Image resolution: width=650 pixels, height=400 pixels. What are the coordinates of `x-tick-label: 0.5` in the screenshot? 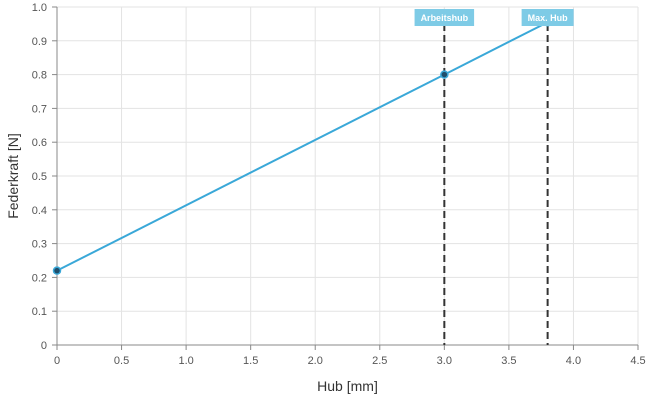 It's located at (121, 361).